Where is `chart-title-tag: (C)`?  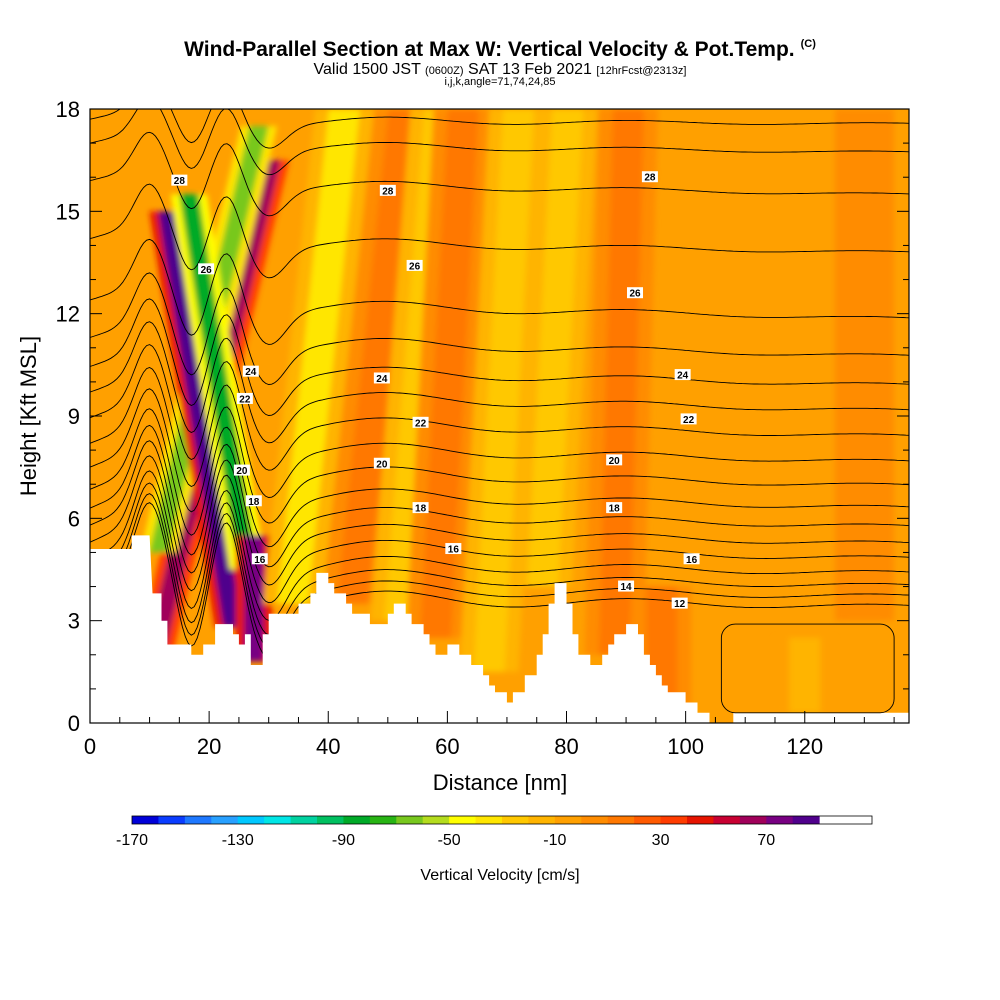 chart-title-tag: (C) is located at coordinates (808, 44).